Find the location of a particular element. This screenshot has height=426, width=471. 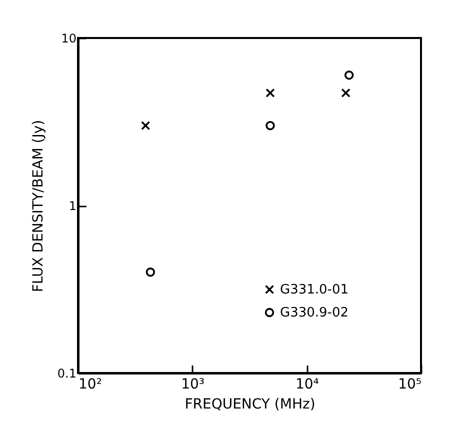

y-tick-label: 1 is located at coordinates (72, 206).